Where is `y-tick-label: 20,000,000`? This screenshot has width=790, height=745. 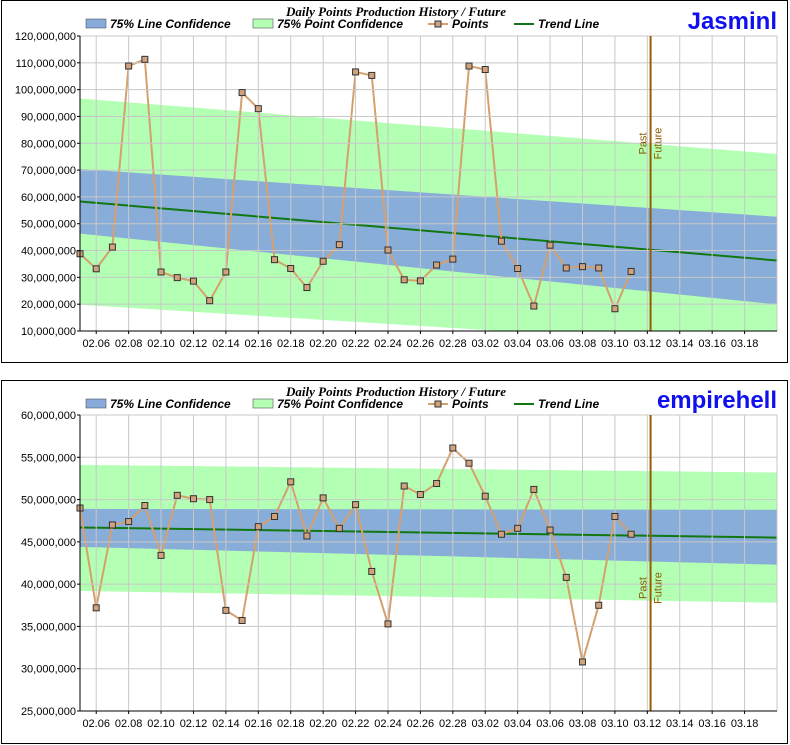
y-tick-label: 20,000,000 is located at coordinates (48, 305).